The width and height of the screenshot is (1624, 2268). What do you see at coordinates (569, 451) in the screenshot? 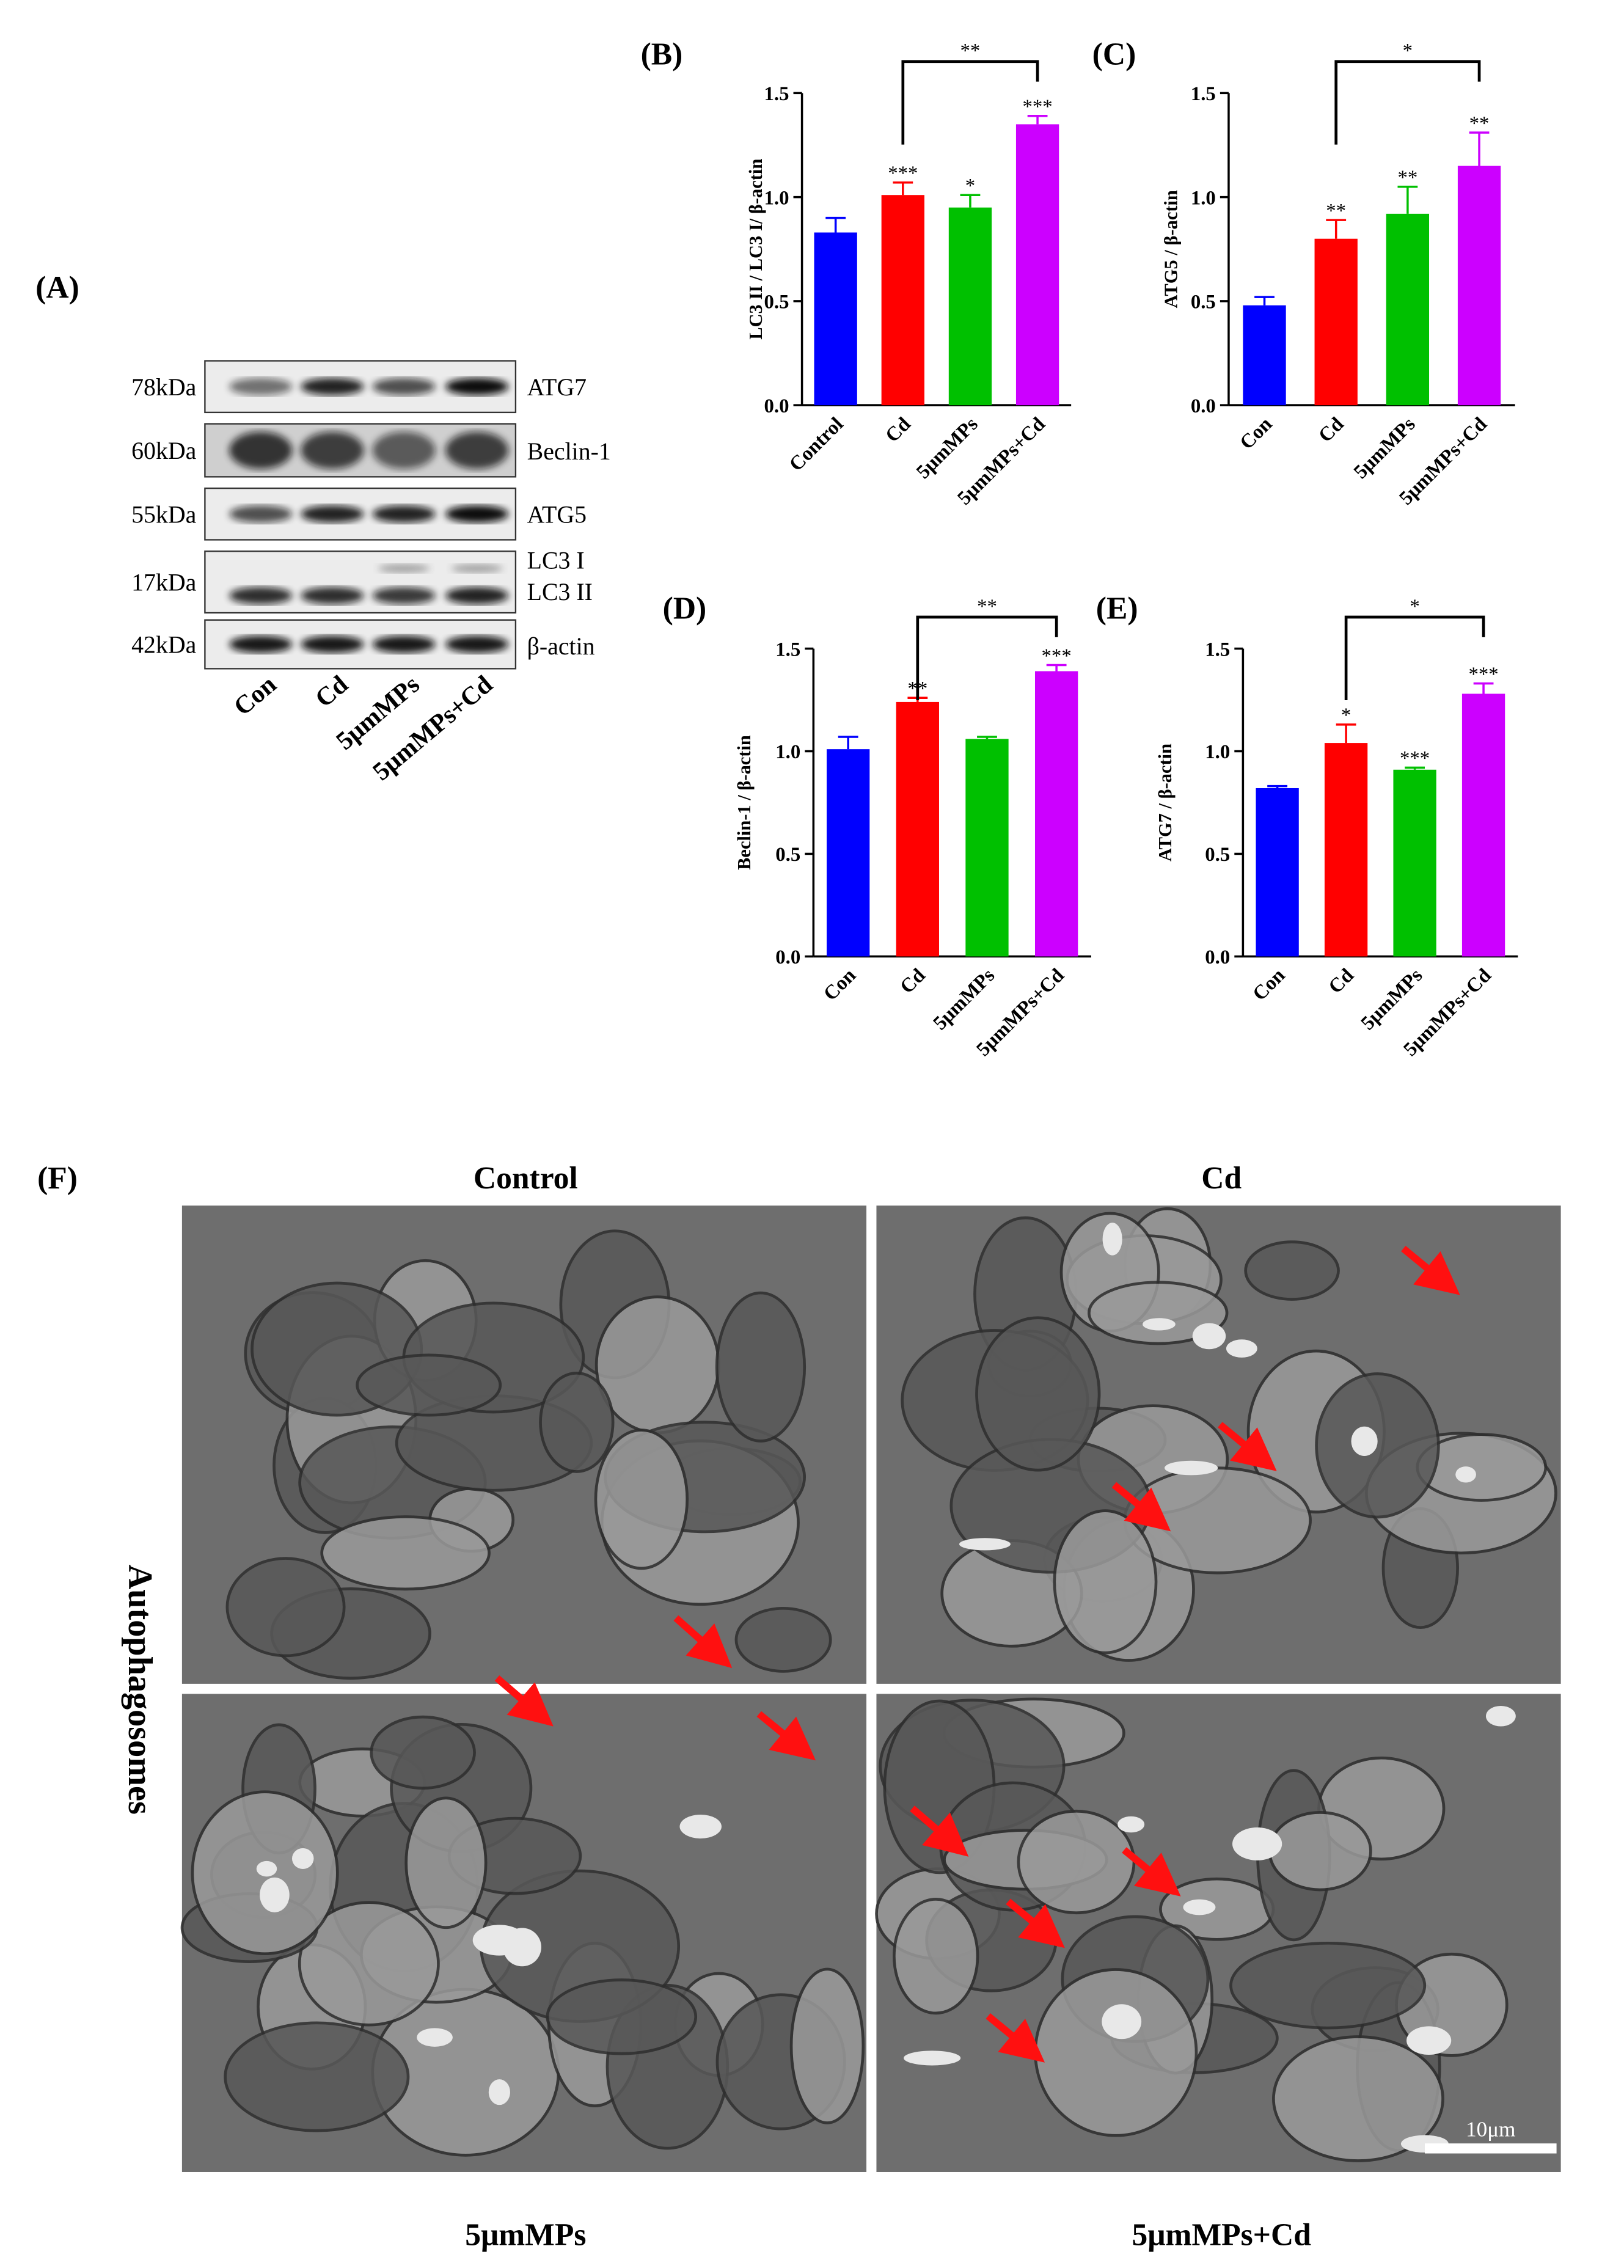
I see `protein-label: Beclin-1` at bounding box center [569, 451].